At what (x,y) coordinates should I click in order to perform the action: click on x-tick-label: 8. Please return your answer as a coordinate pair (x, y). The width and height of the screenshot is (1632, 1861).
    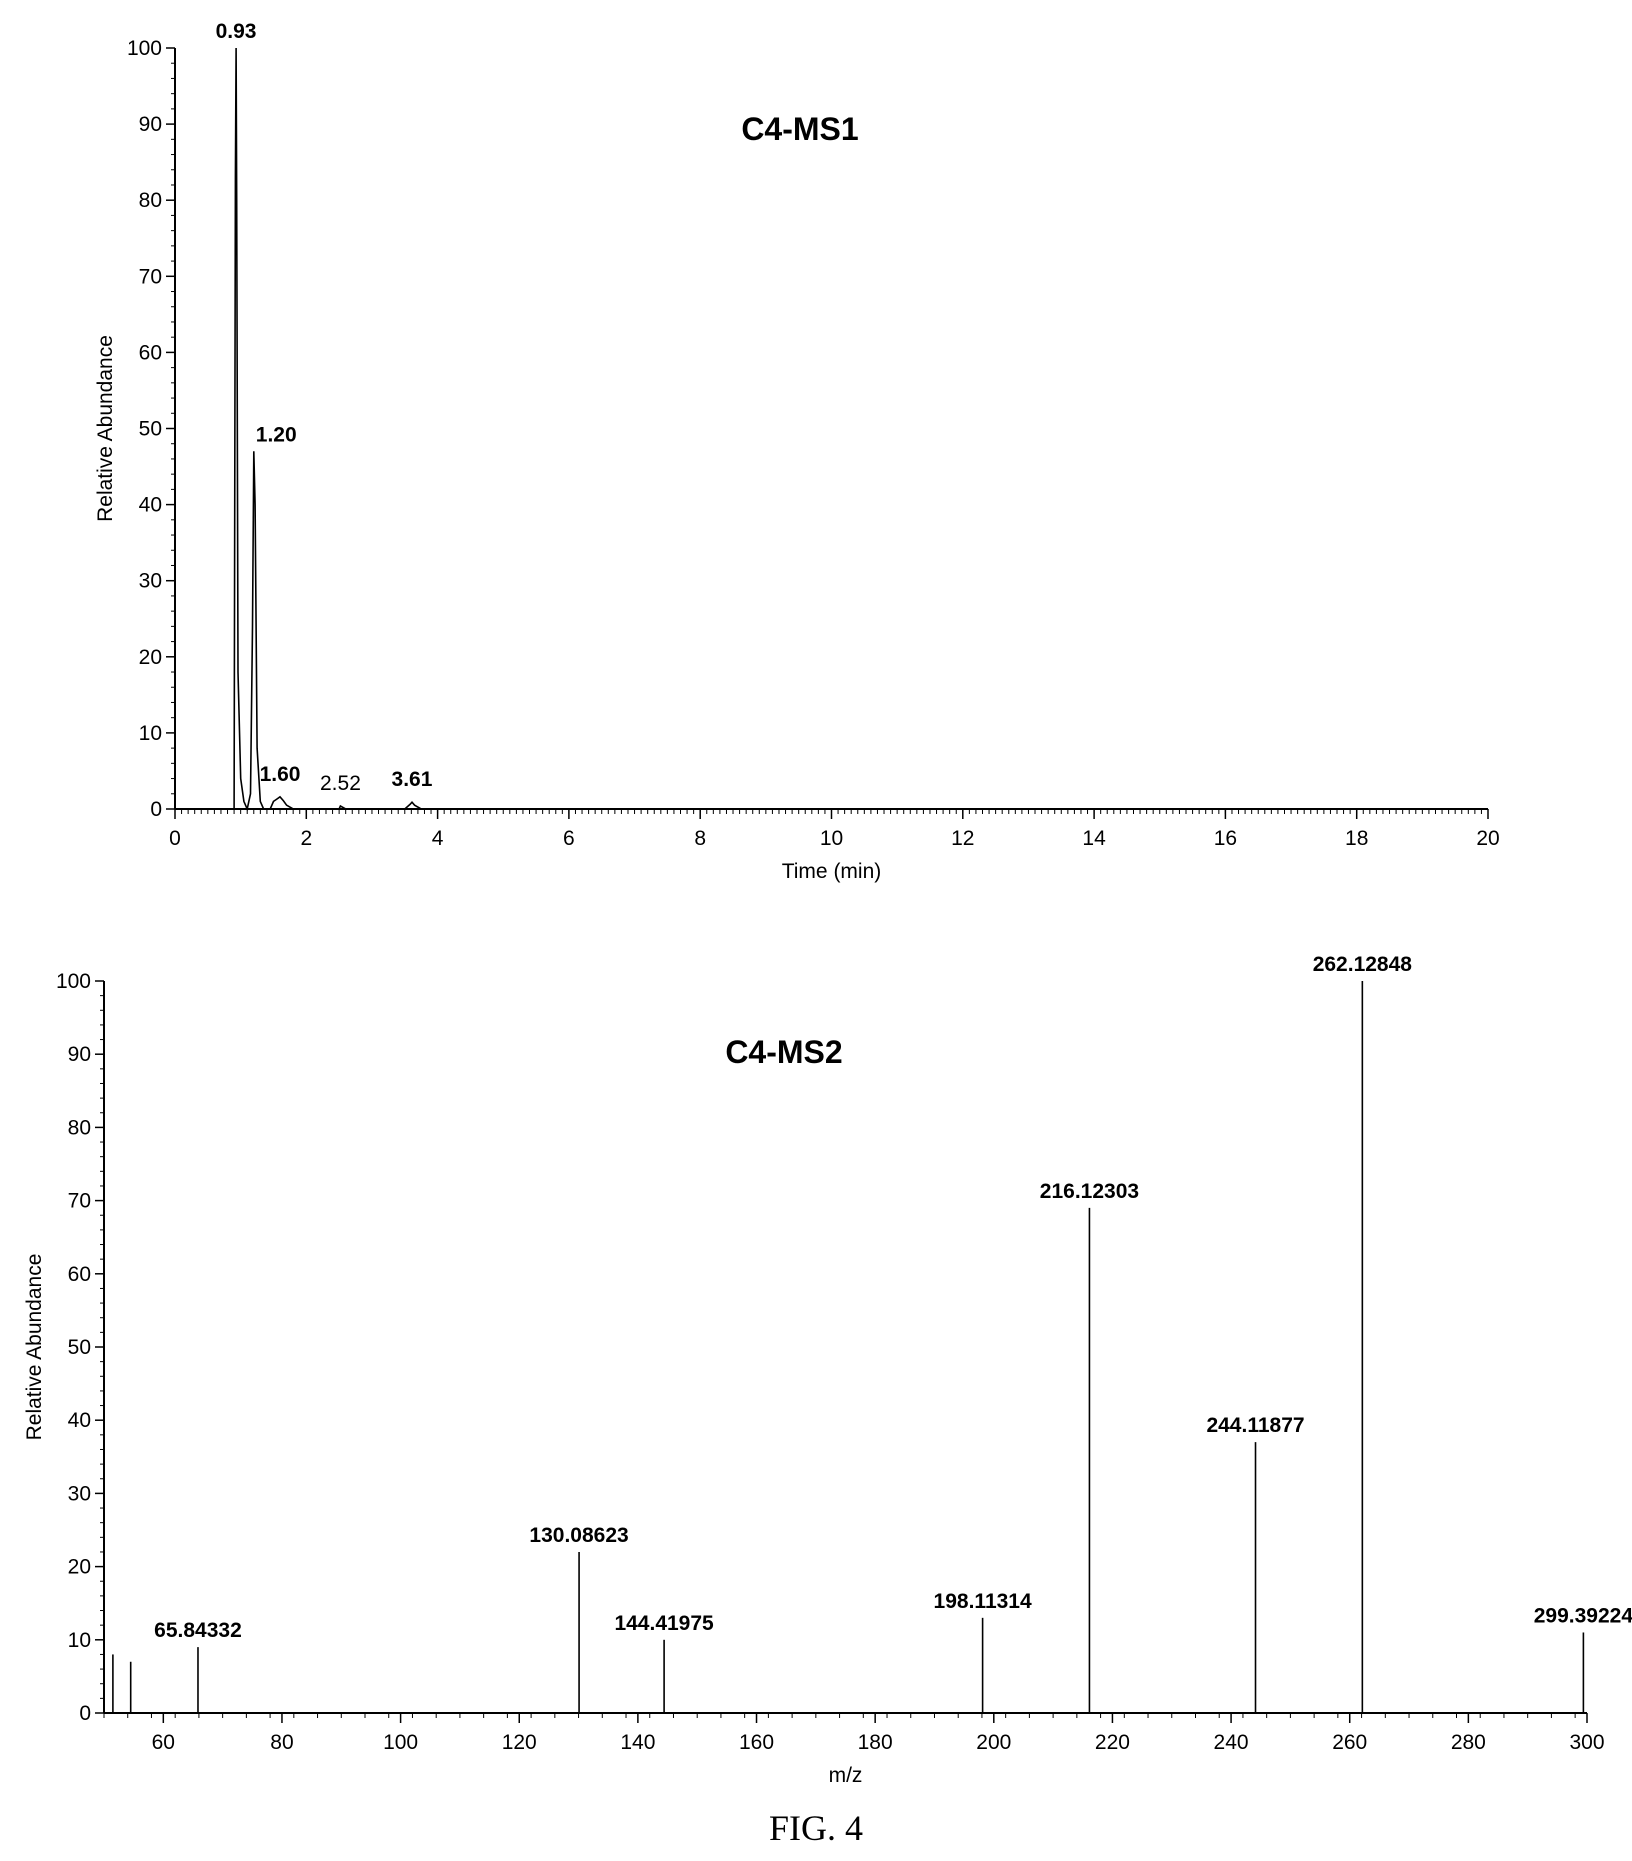
    Looking at the image, I should click on (700, 838).